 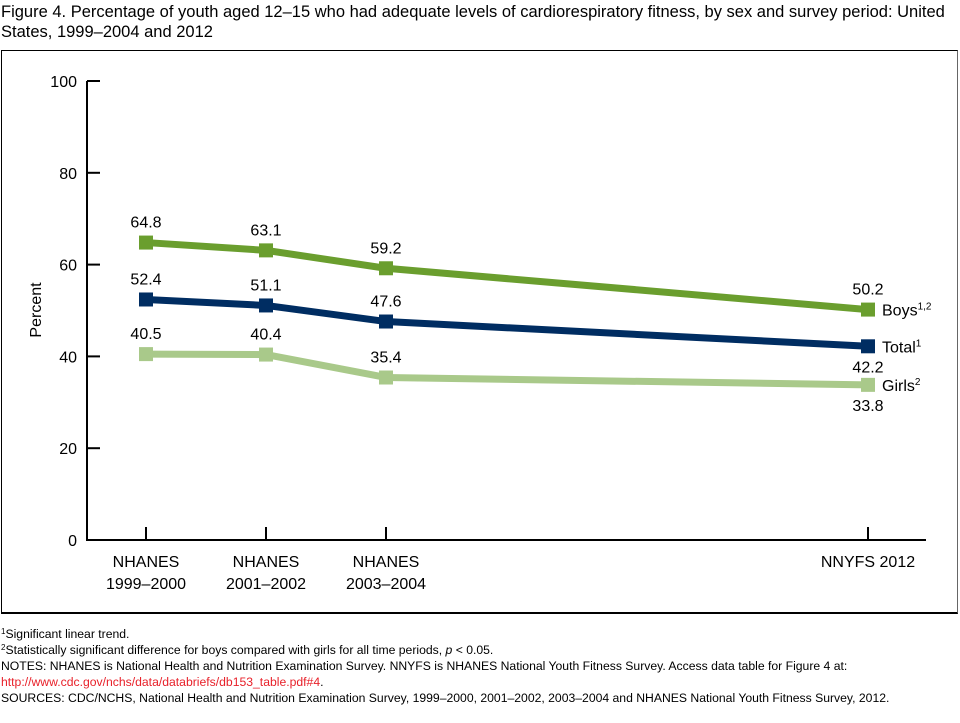 I want to click on legend-label-boys: Boys1,2, so click(x=907, y=311).